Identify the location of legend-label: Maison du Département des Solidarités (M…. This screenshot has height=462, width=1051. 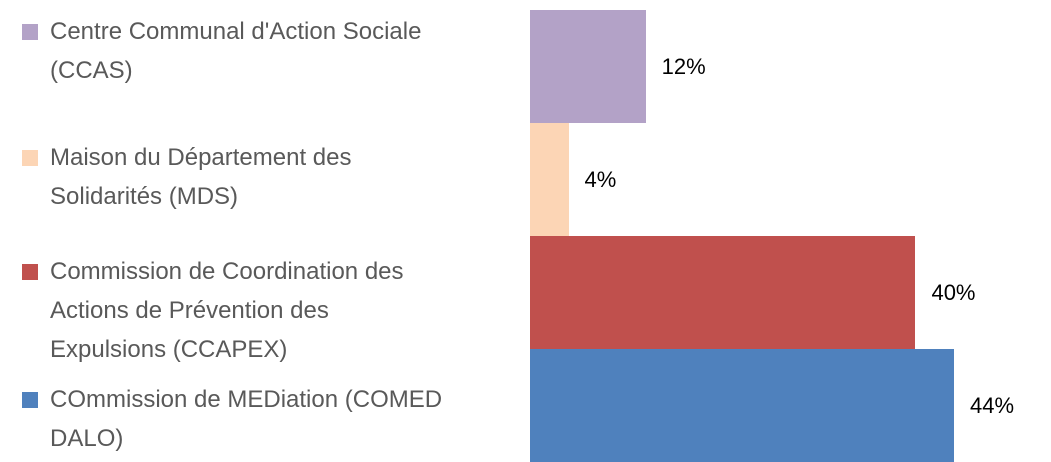
(201, 177).